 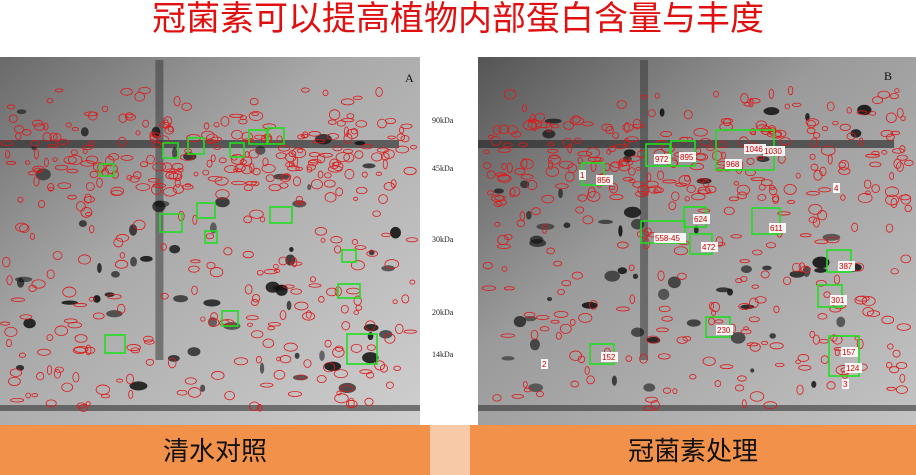 I want to click on spot-label: 152, so click(x=609, y=357).